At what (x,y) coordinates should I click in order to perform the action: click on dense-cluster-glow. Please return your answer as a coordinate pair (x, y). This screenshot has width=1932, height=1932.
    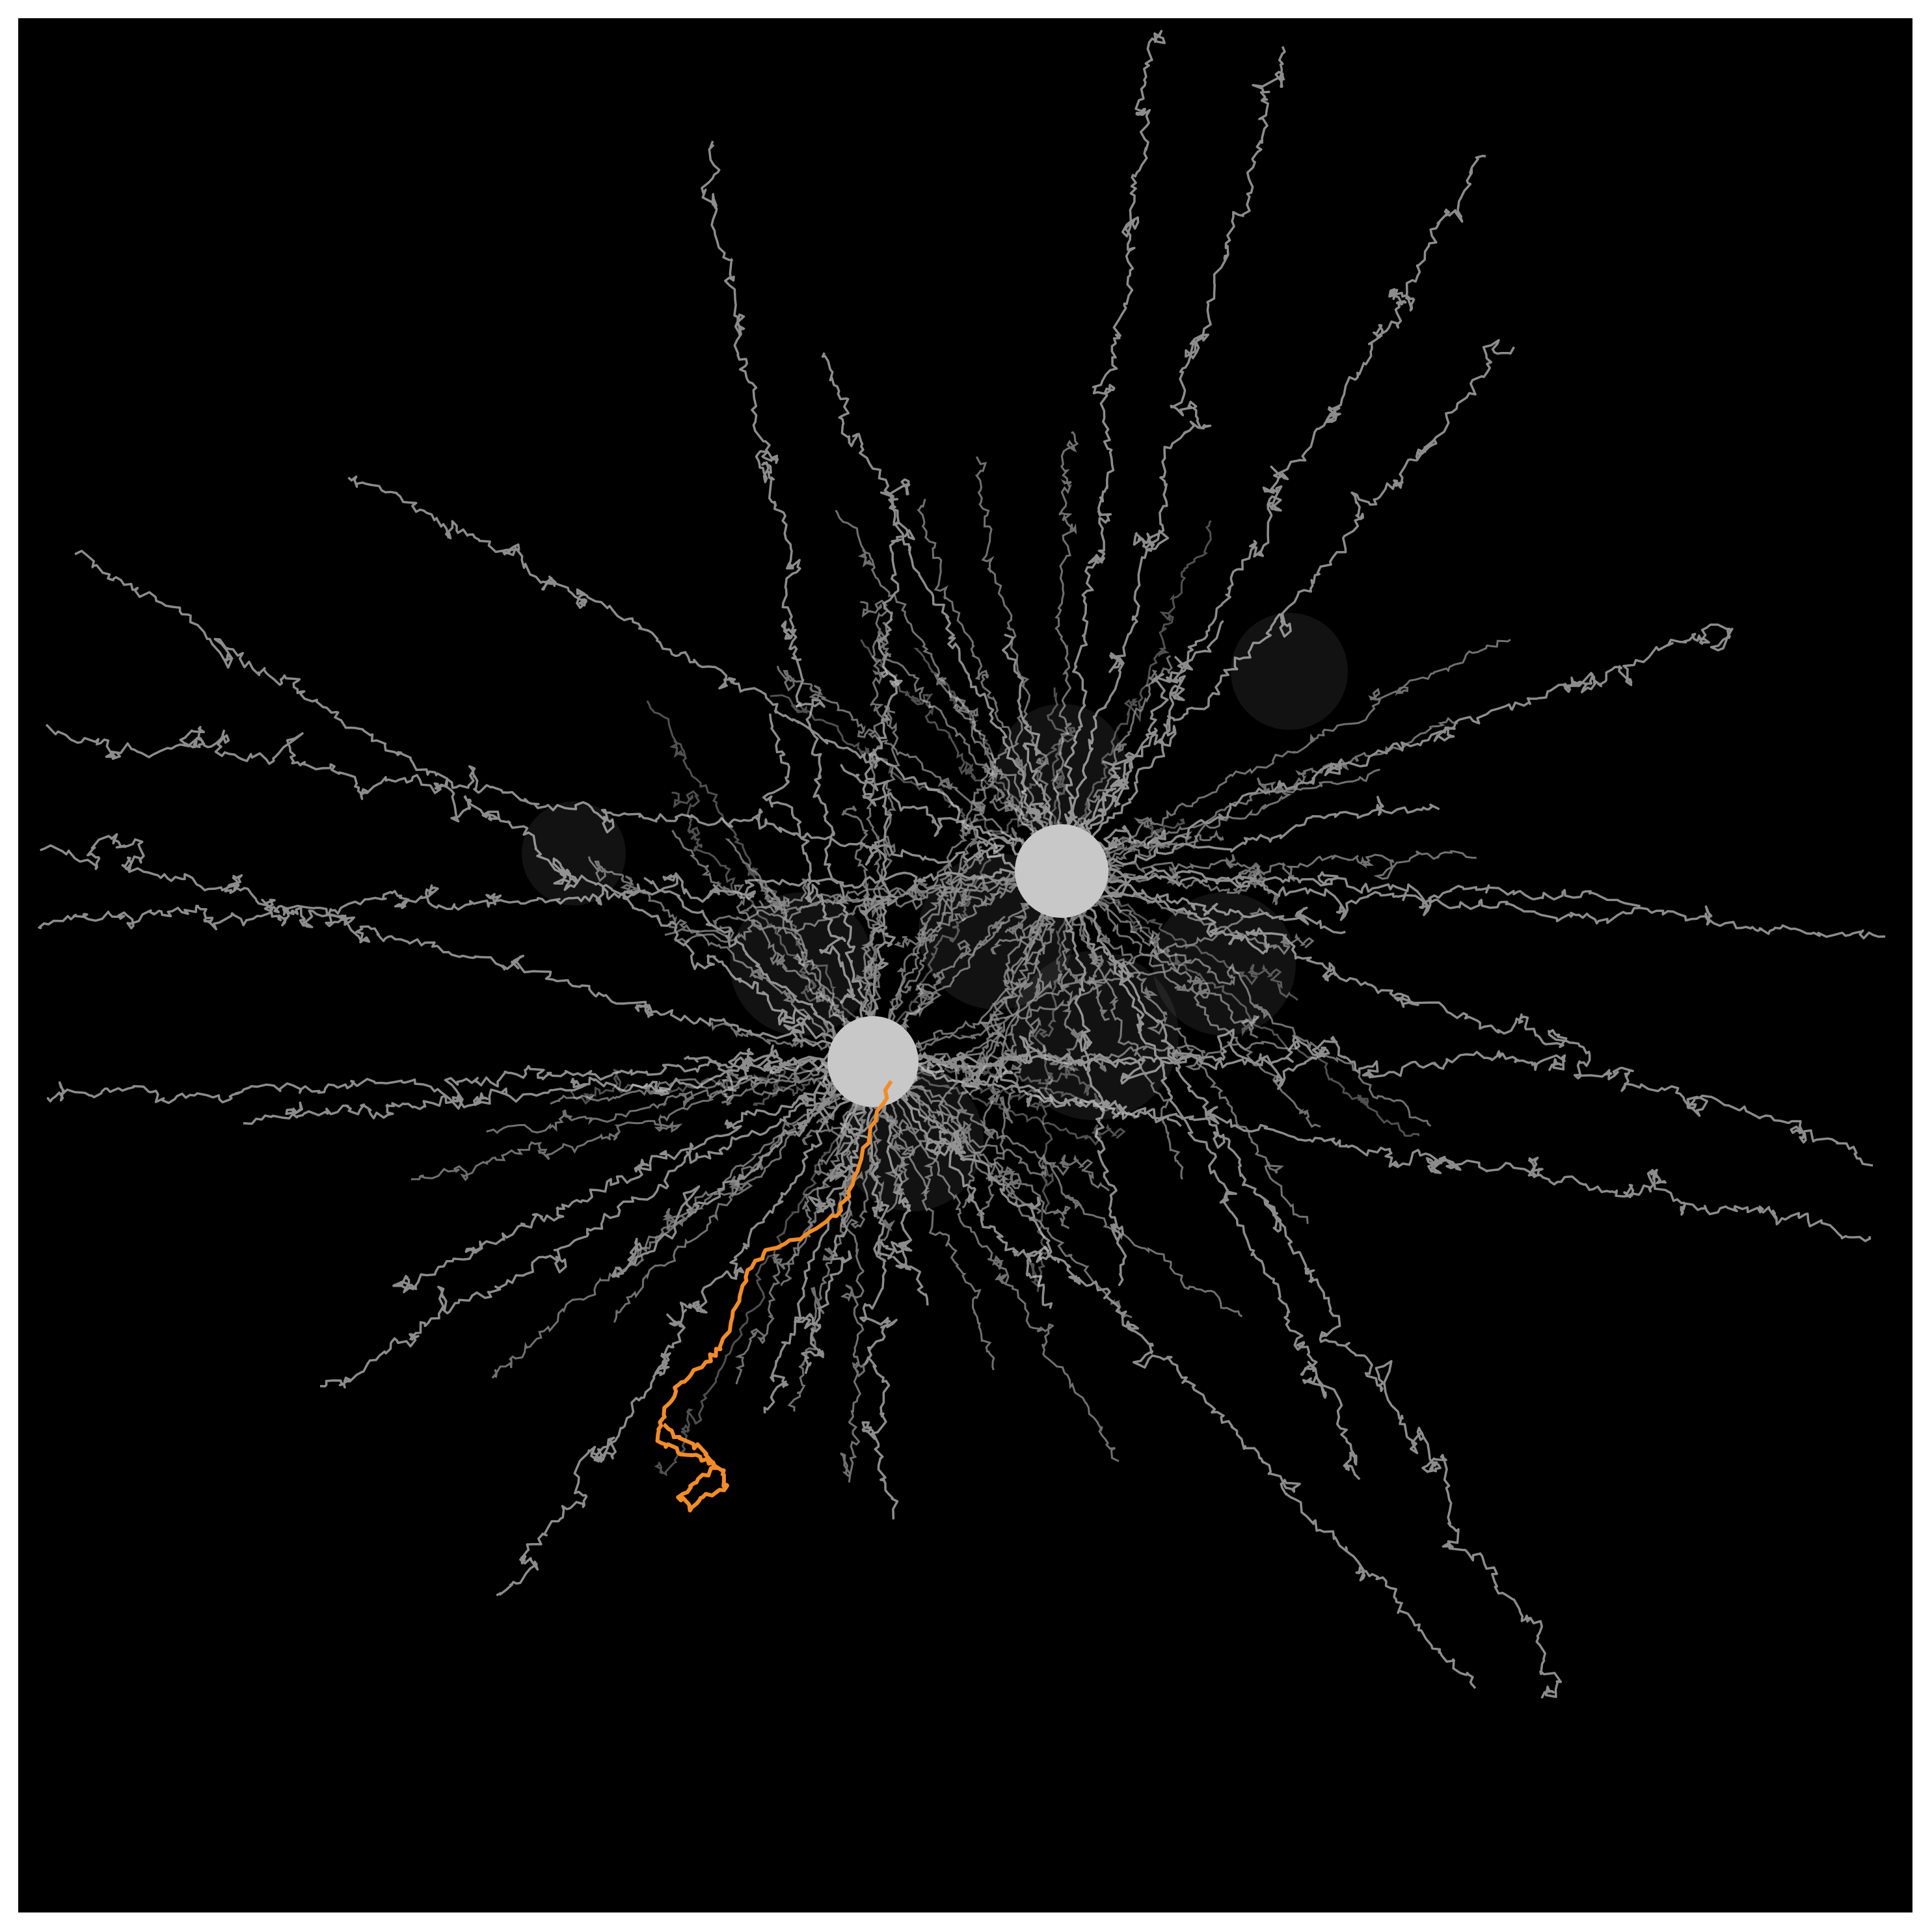
    Looking at the image, I should click on (935, 912).